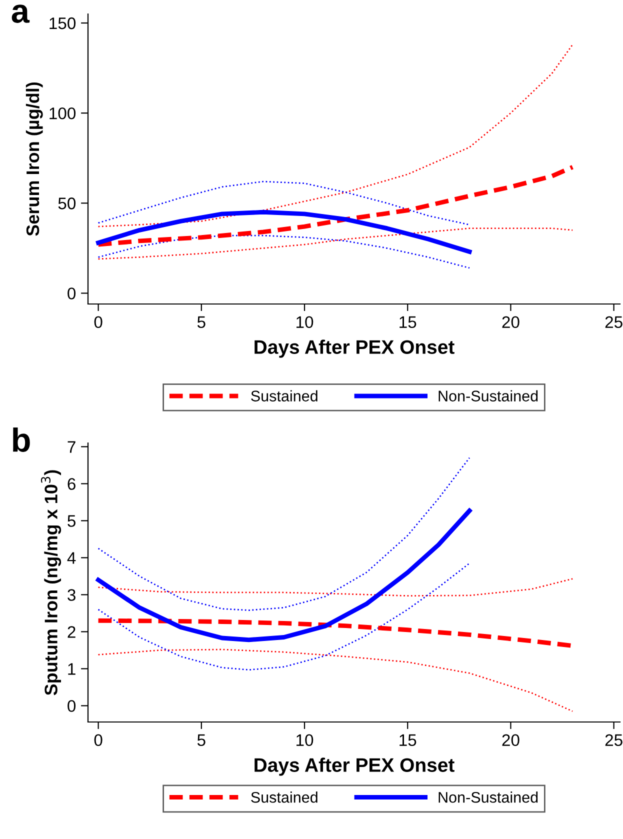 The width and height of the screenshot is (623, 839). I want to click on y-tick-label: 100, so click(63, 113).